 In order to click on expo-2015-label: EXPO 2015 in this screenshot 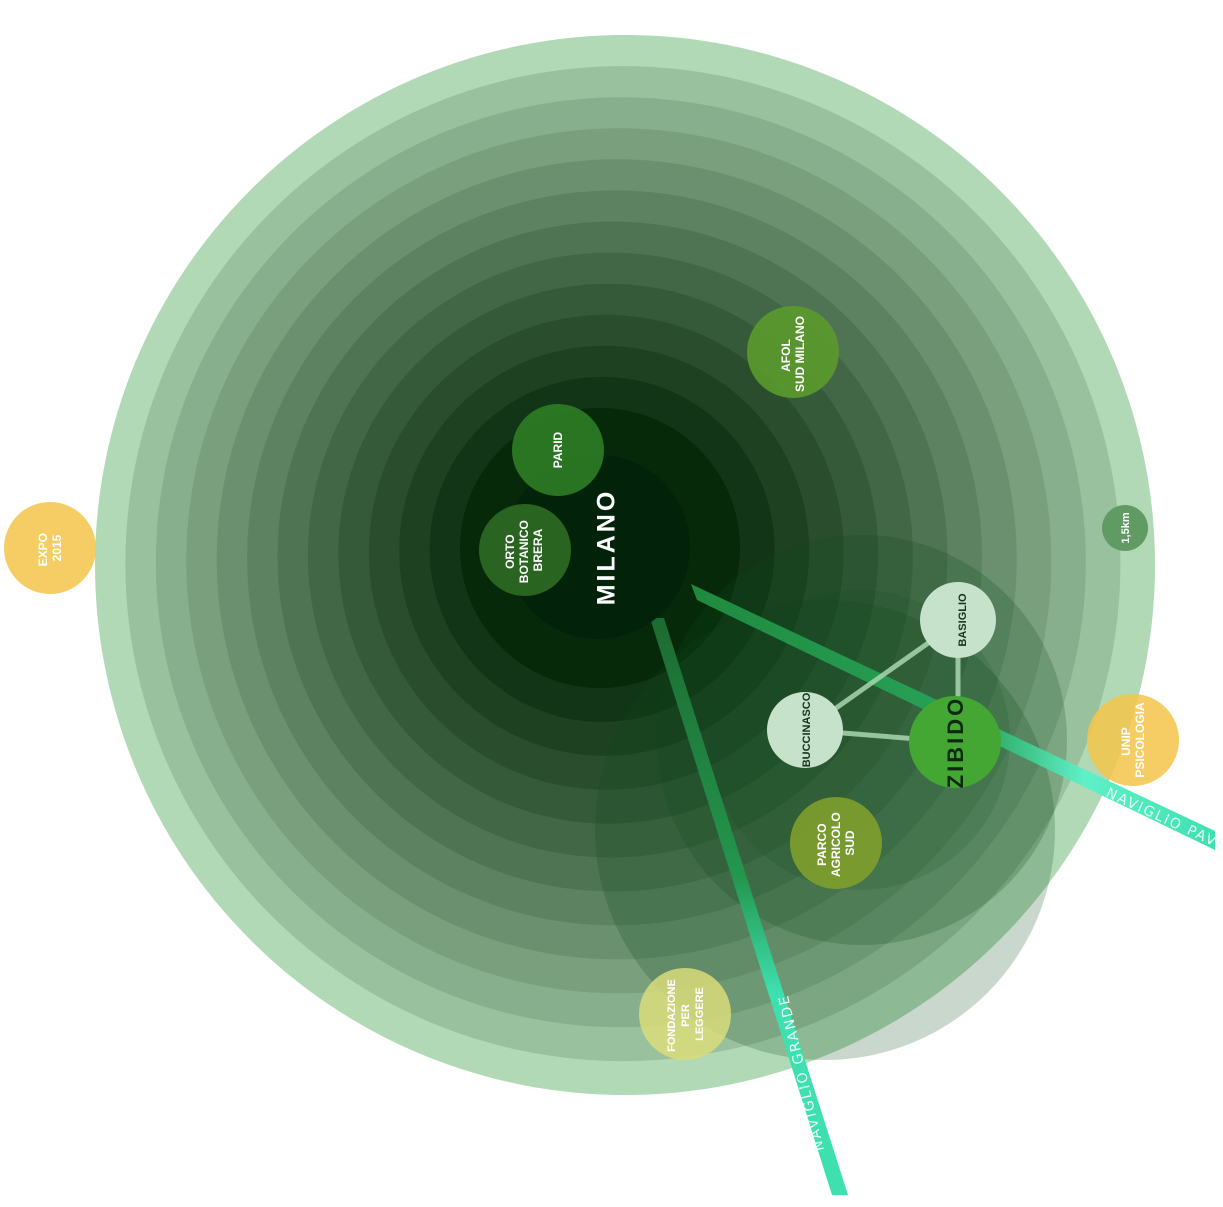, I will do `click(50, 548)`.